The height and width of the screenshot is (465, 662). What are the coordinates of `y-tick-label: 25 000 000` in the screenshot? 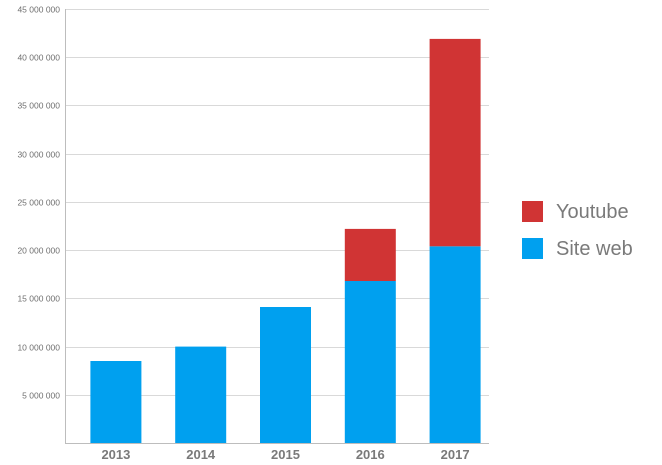 It's located at (38, 203).